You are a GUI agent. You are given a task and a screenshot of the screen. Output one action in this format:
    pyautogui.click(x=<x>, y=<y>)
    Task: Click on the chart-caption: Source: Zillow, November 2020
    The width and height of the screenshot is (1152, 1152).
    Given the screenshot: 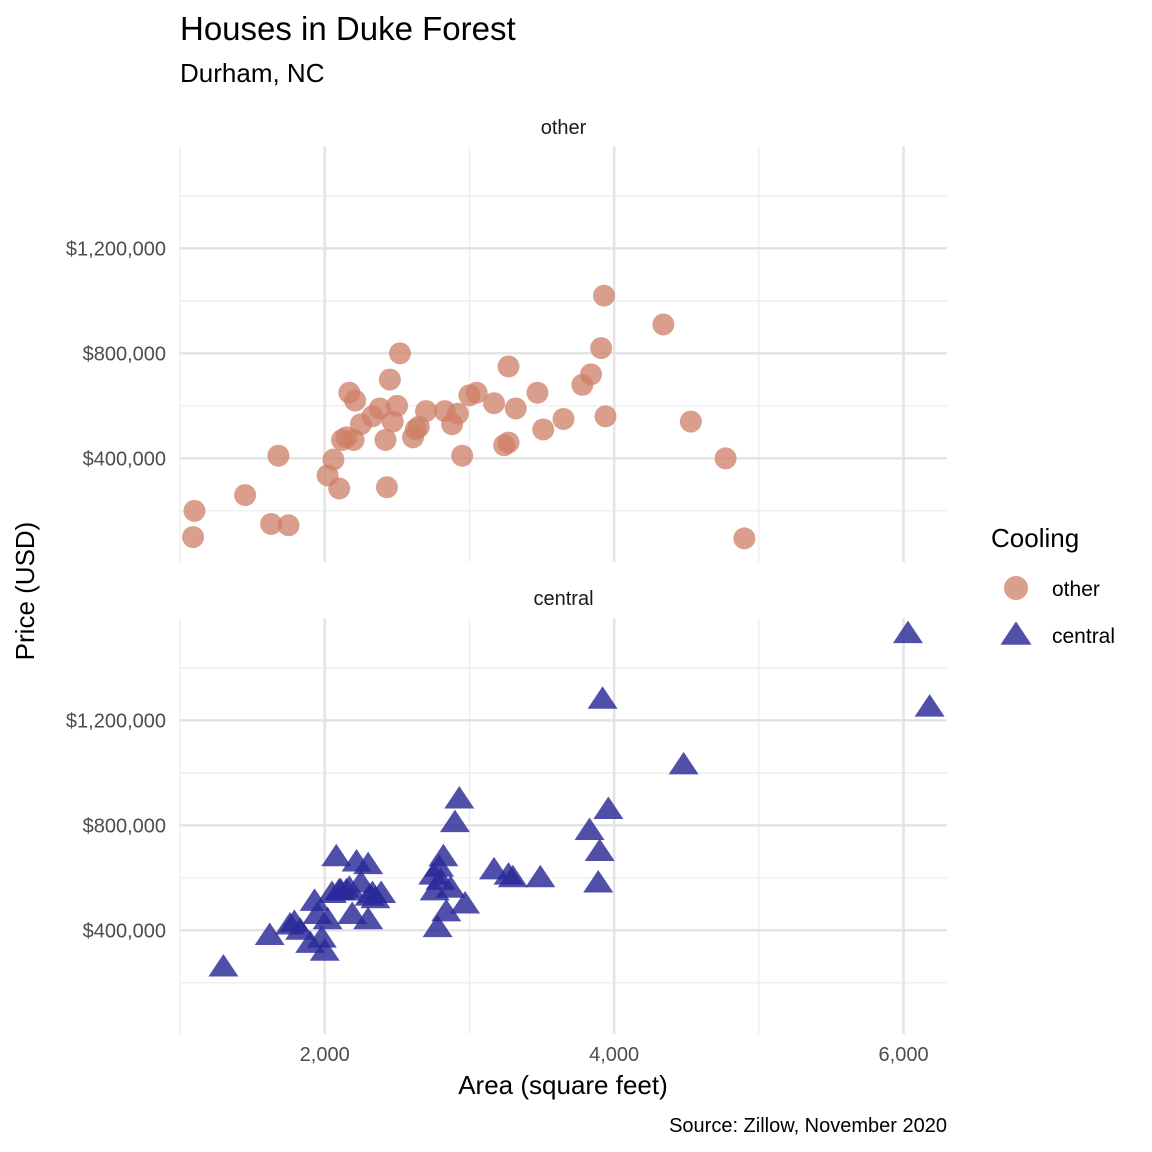 What is the action you would take?
    pyautogui.click(x=808, y=1126)
    